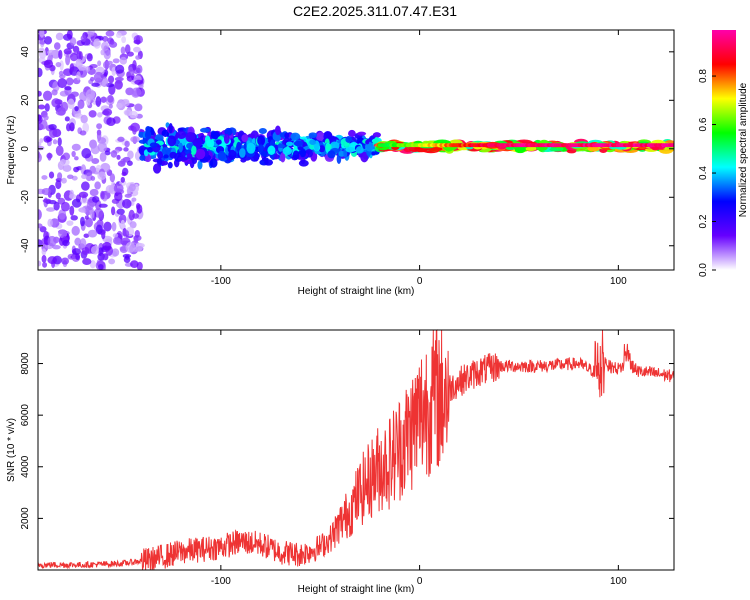 The image size is (750, 600). I want to click on spectrogram-x-label: Height of straight line (km), so click(356, 291).